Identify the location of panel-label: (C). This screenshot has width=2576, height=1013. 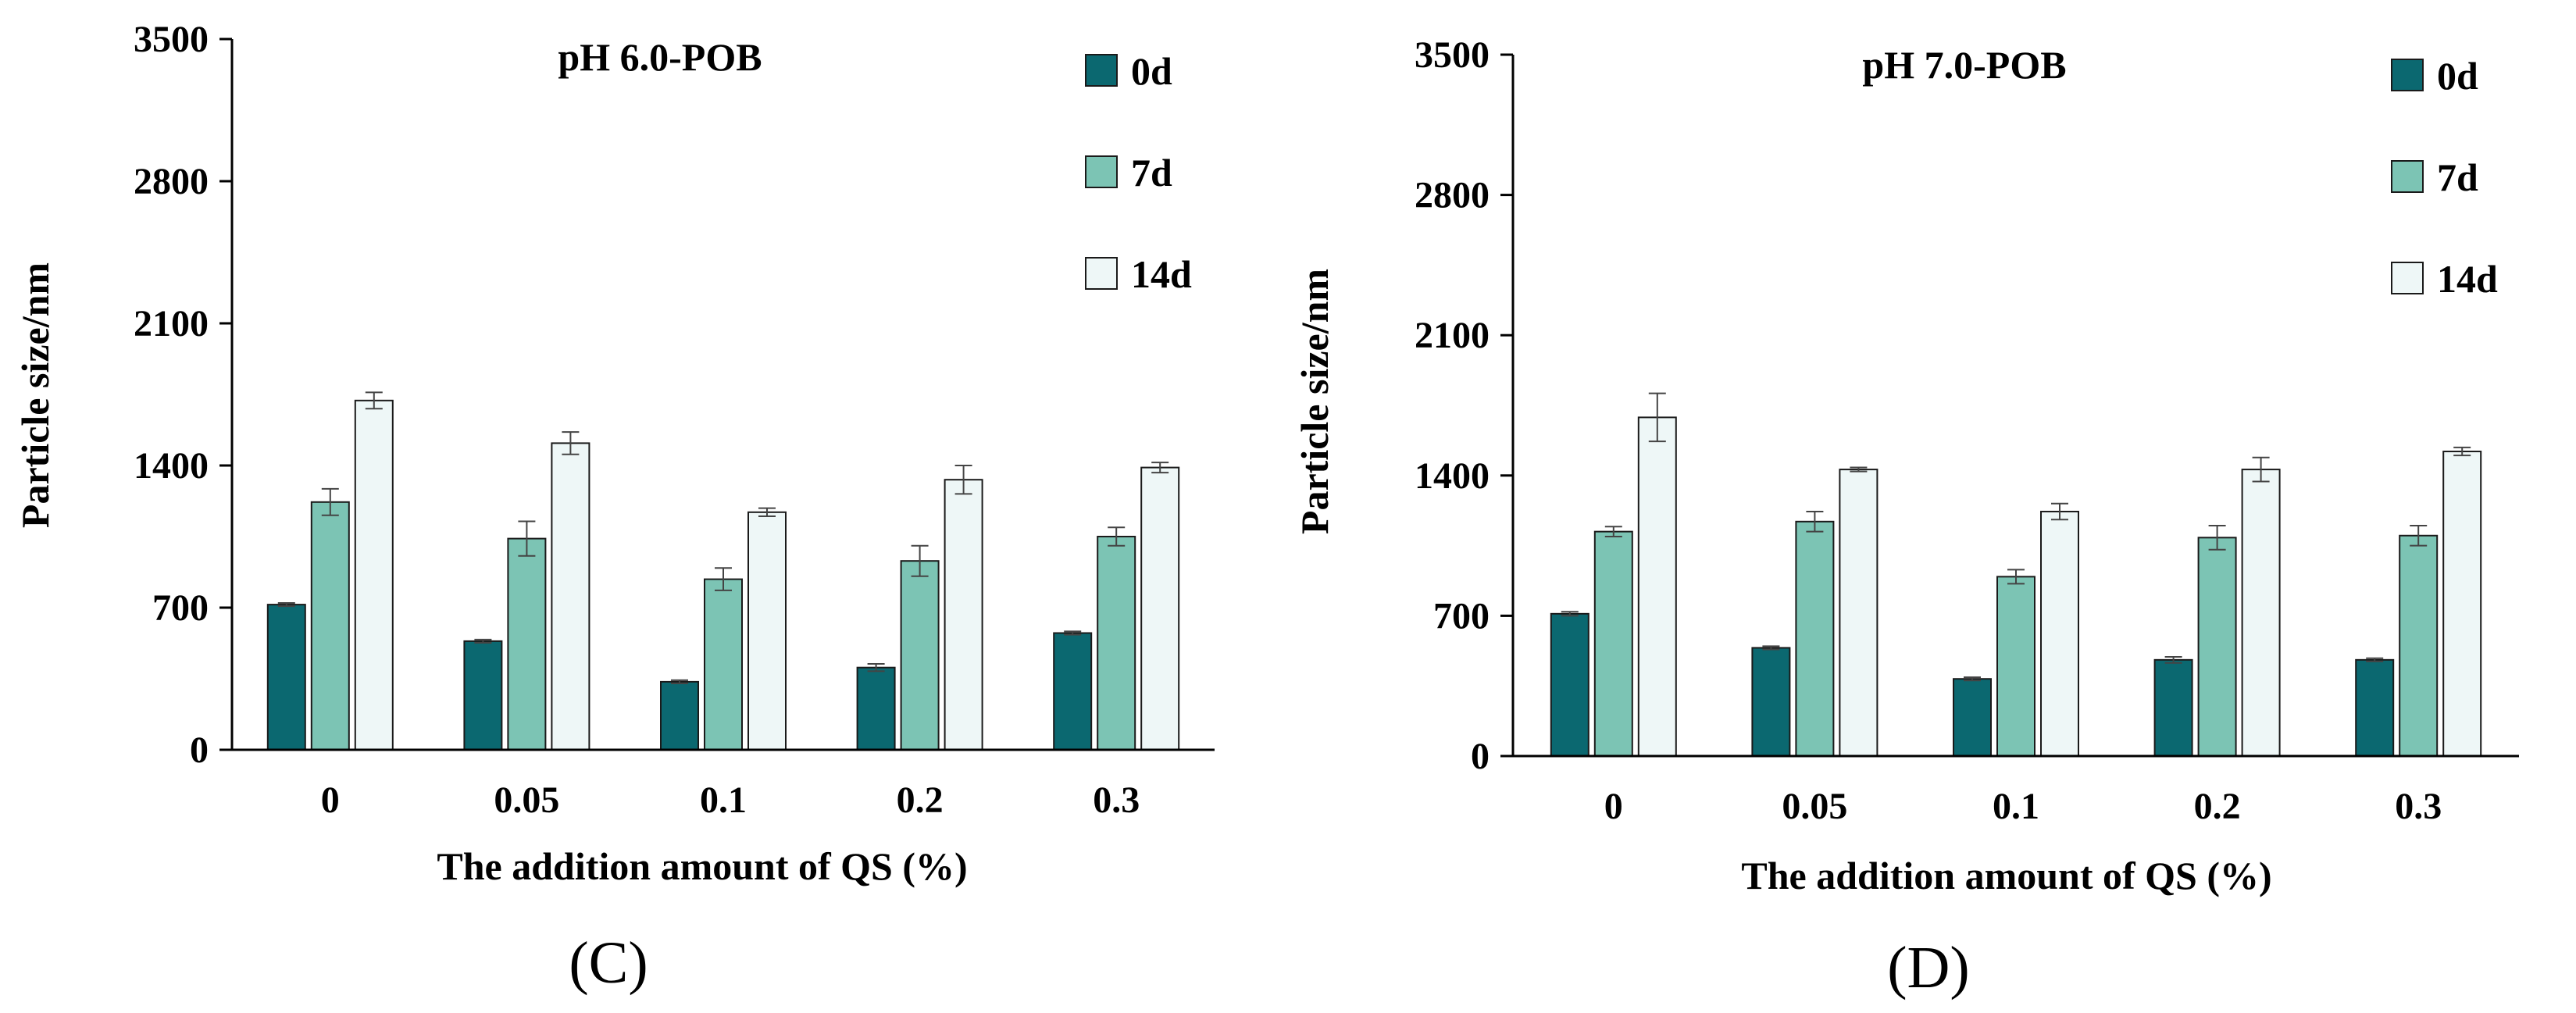
(608, 963).